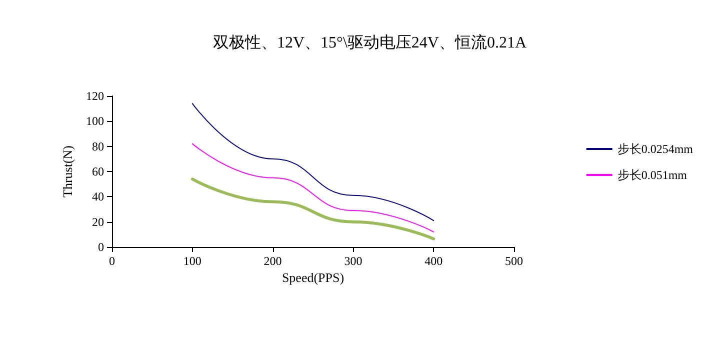 The height and width of the screenshot is (342, 716). What do you see at coordinates (98, 171) in the screenshot?
I see `y-tick-label: 60` at bounding box center [98, 171].